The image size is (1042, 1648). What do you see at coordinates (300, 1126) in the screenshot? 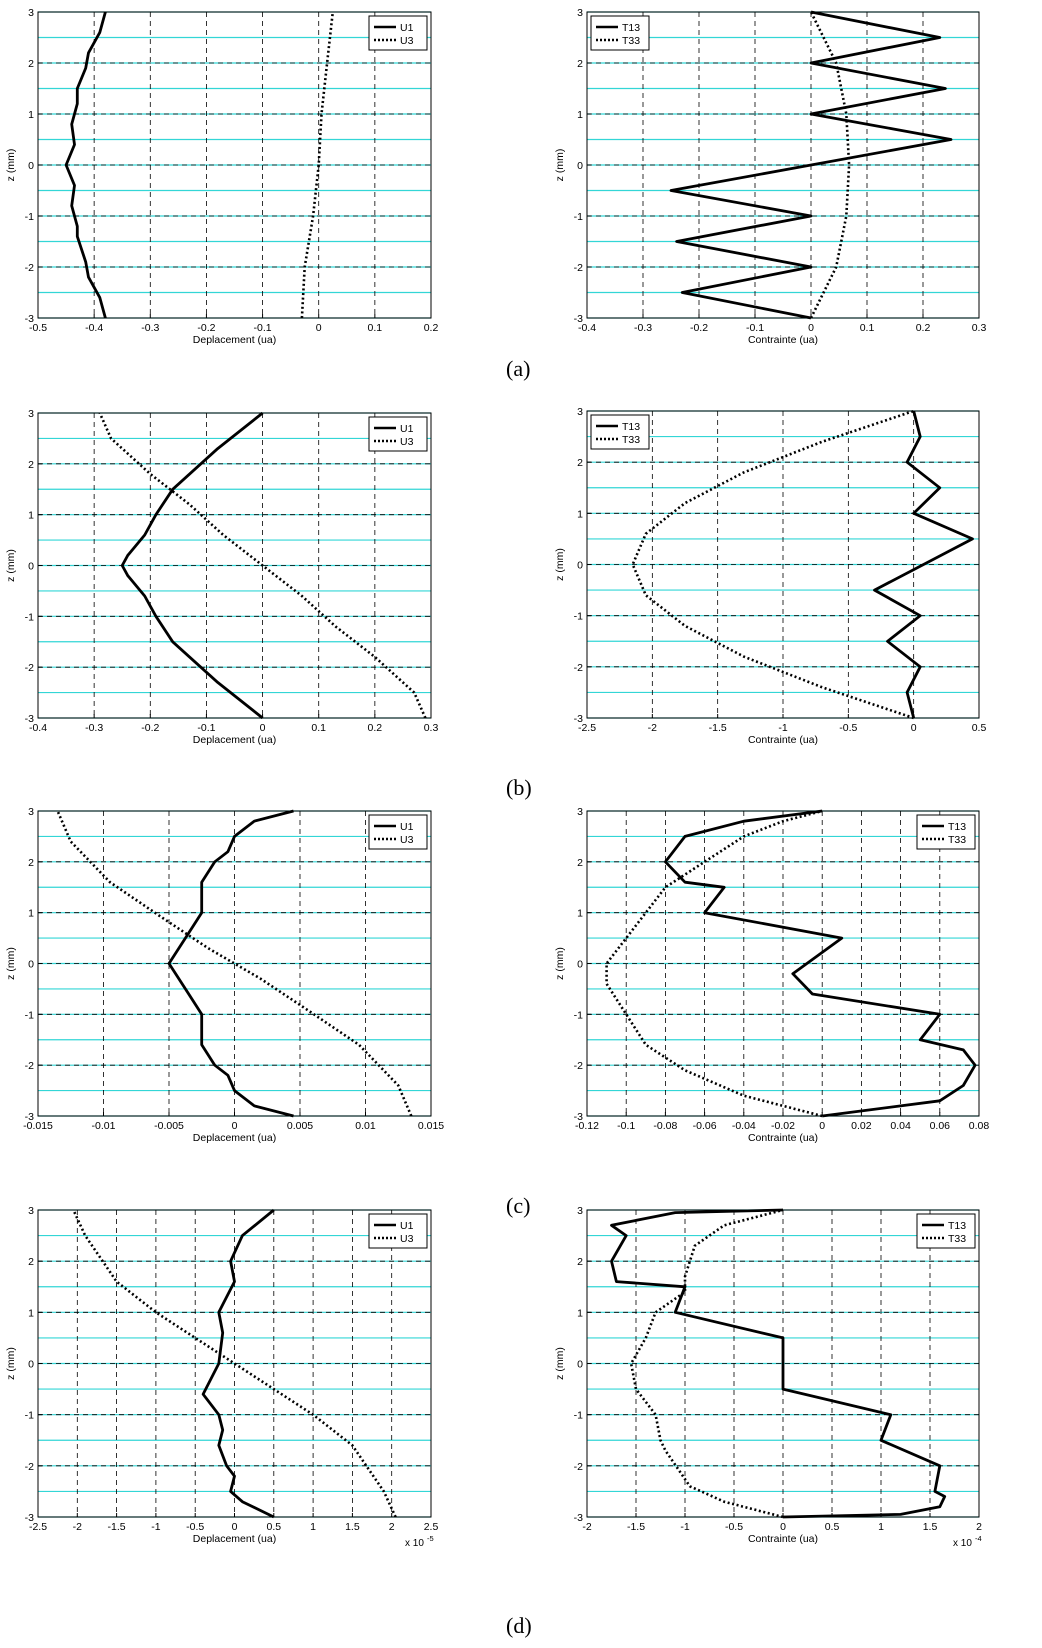
I see `x-tick-label: 0.005` at bounding box center [300, 1126].